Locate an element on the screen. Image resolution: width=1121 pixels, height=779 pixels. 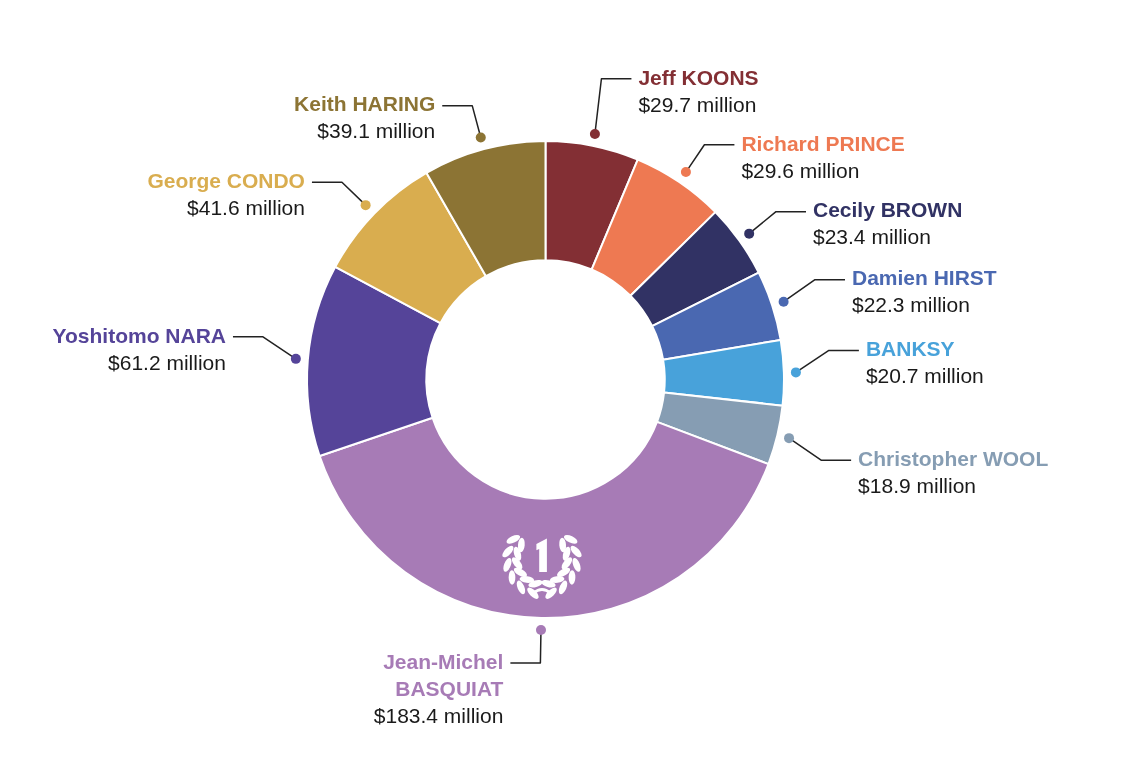
slice-label: Richard PRINCE is located at coordinates (823, 143).